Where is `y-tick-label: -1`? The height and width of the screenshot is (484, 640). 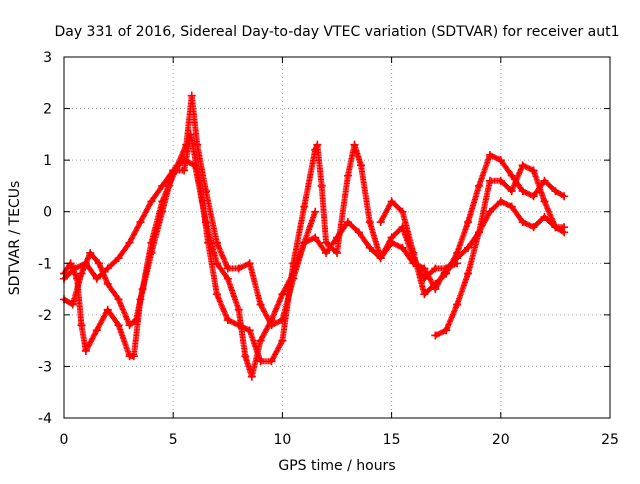
y-tick-label: -1 is located at coordinates (45, 264).